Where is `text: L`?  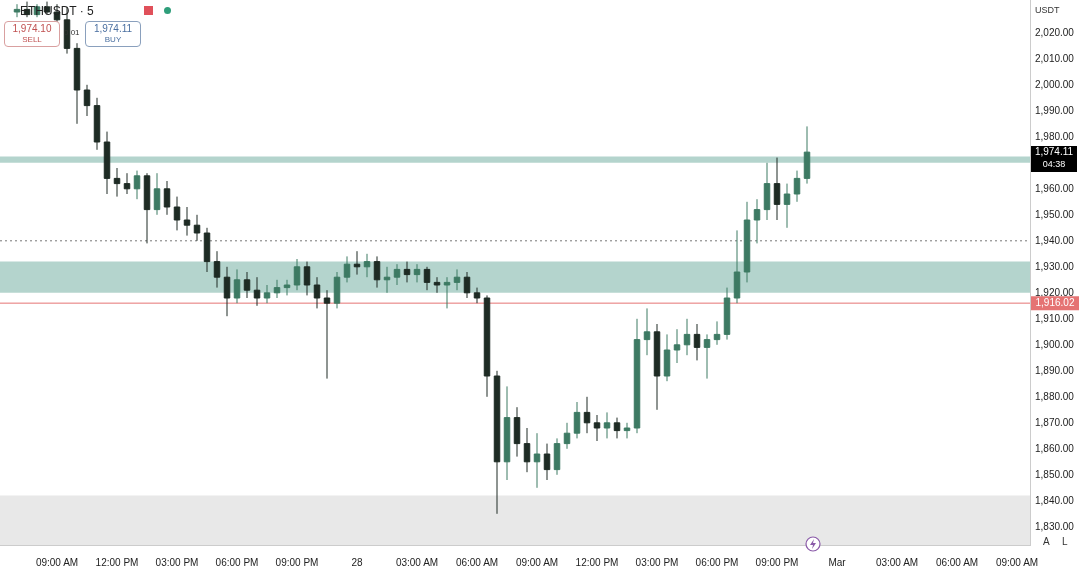
text: L is located at coordinates (1065, 541).